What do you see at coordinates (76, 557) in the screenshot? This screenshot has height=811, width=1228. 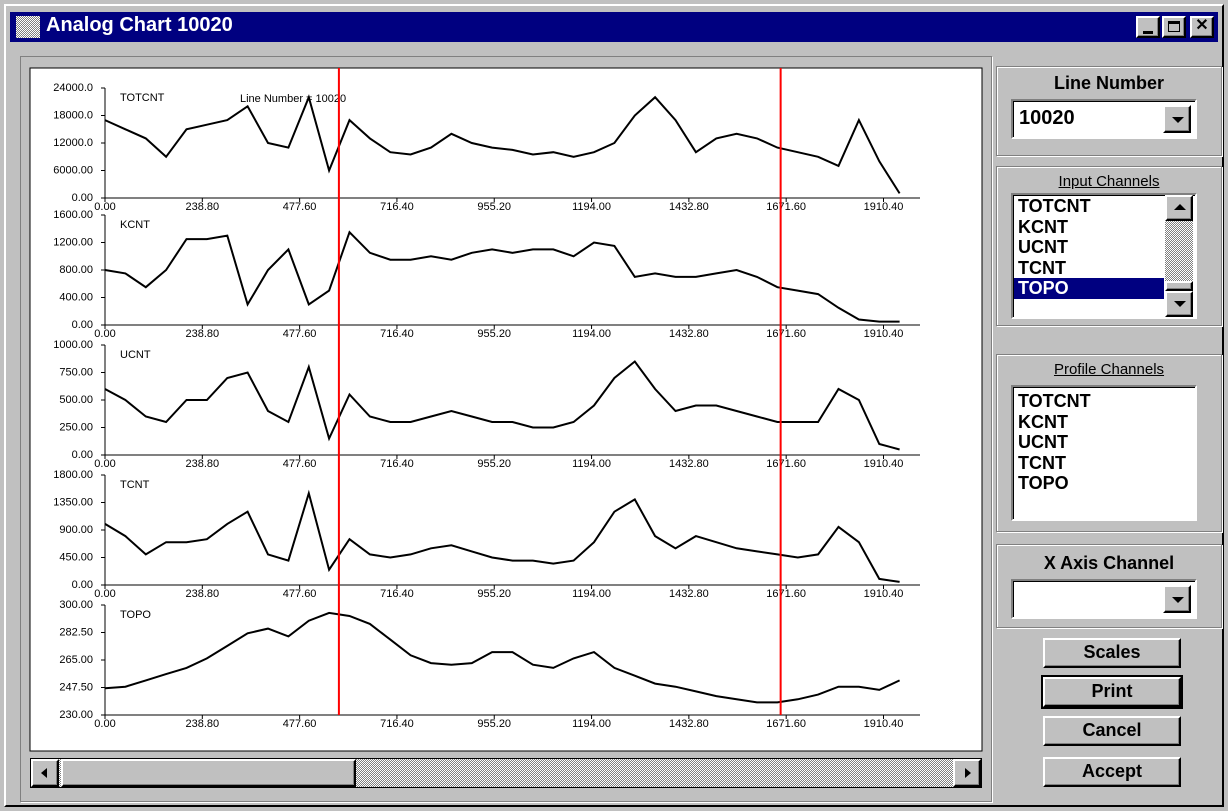 I see `y-tick-label: 450.00` at bounding box center [76, 557].